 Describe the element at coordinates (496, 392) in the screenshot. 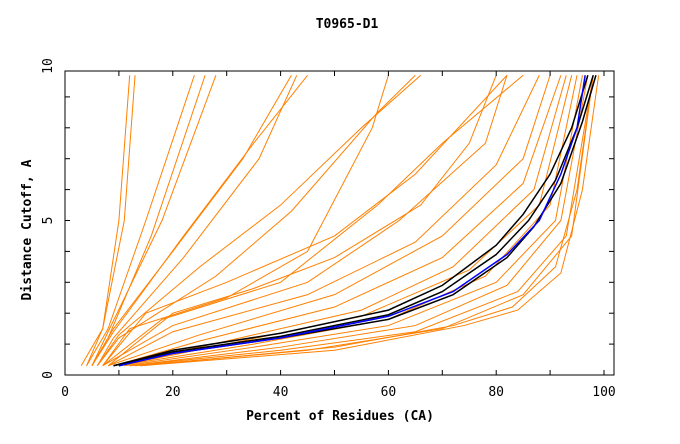

I see `x-tick-label: 80` at that location.